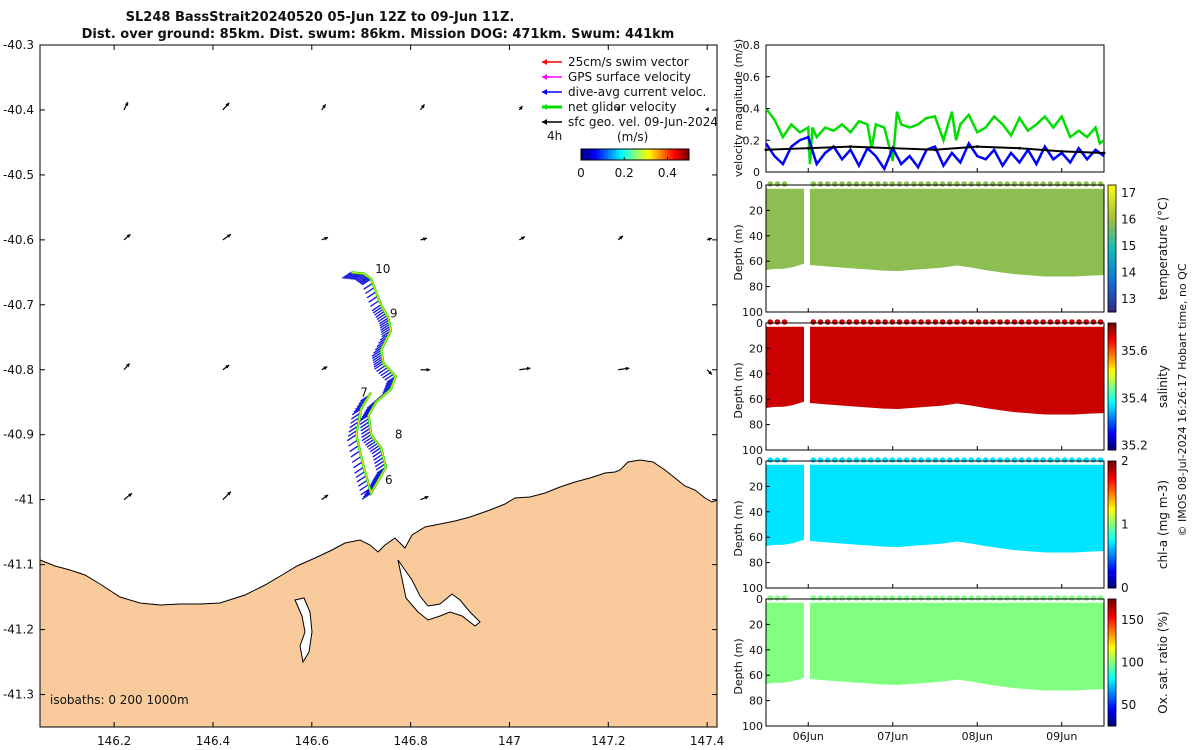  Describe the element at coordinates (935, 524) in the screenshot. I see `section-frame` at that location.